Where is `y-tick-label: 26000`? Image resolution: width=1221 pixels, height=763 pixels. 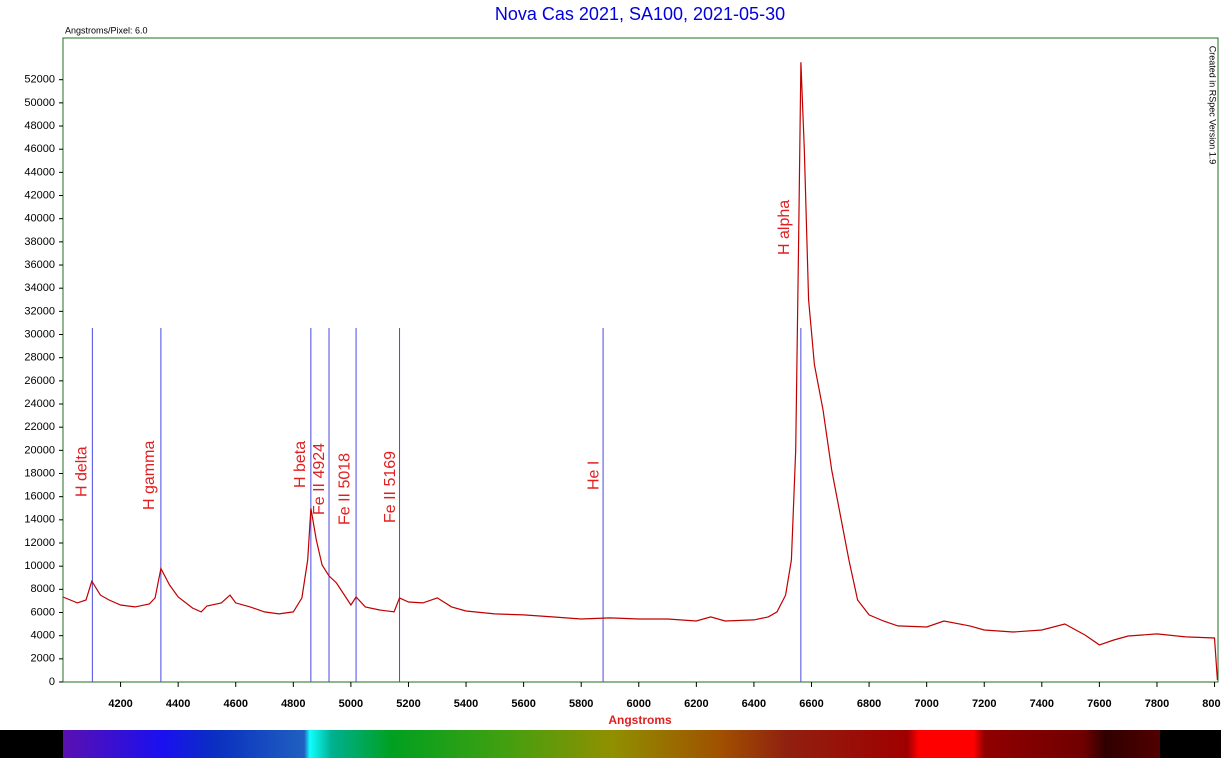 y-tick-label: 26000 is located at coordinates (39, 381).